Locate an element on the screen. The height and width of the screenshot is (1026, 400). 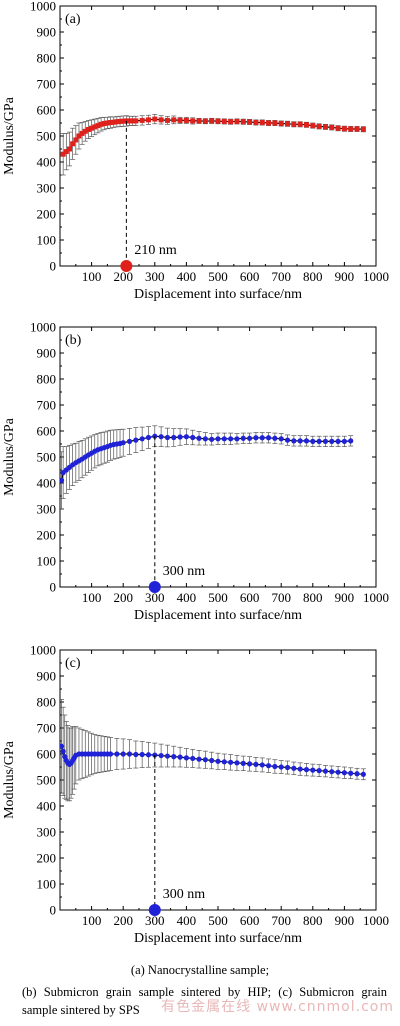
x-tick-label: 200 is located at coordinates (123, 920).